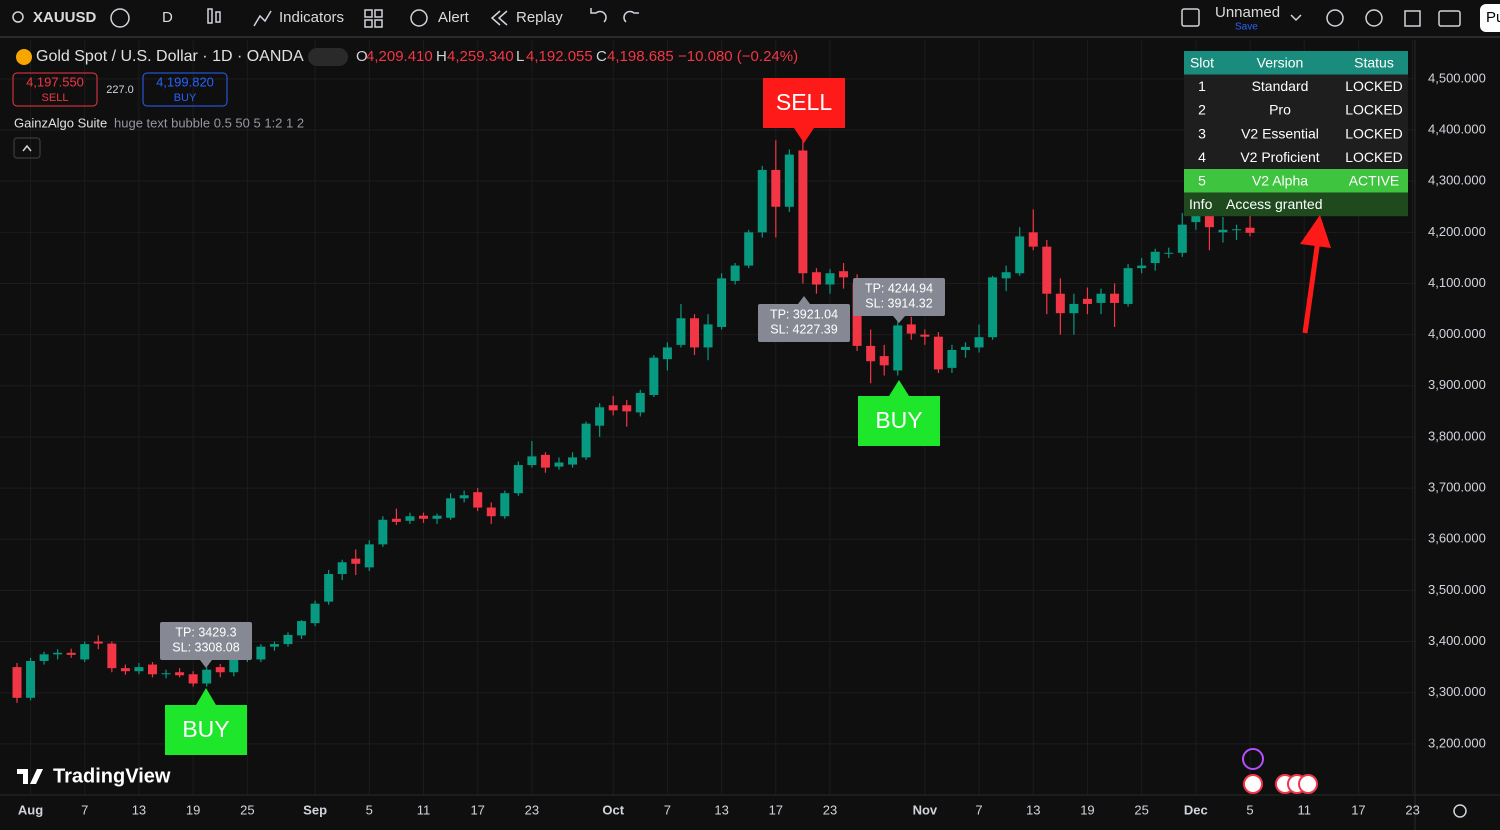  I want to click on interval: D, so click(167, 17).